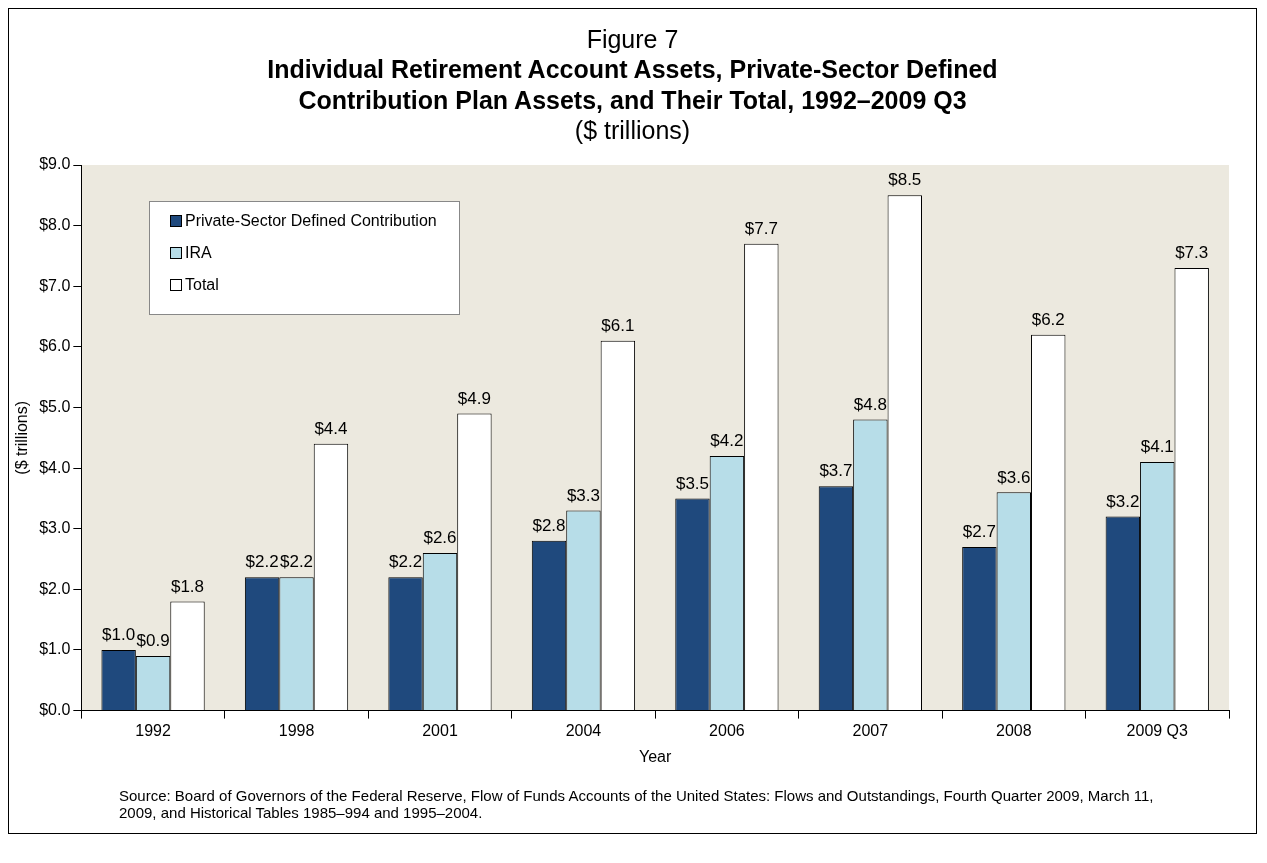  I want to click on data-label: $3.6, so click(1014, 477).